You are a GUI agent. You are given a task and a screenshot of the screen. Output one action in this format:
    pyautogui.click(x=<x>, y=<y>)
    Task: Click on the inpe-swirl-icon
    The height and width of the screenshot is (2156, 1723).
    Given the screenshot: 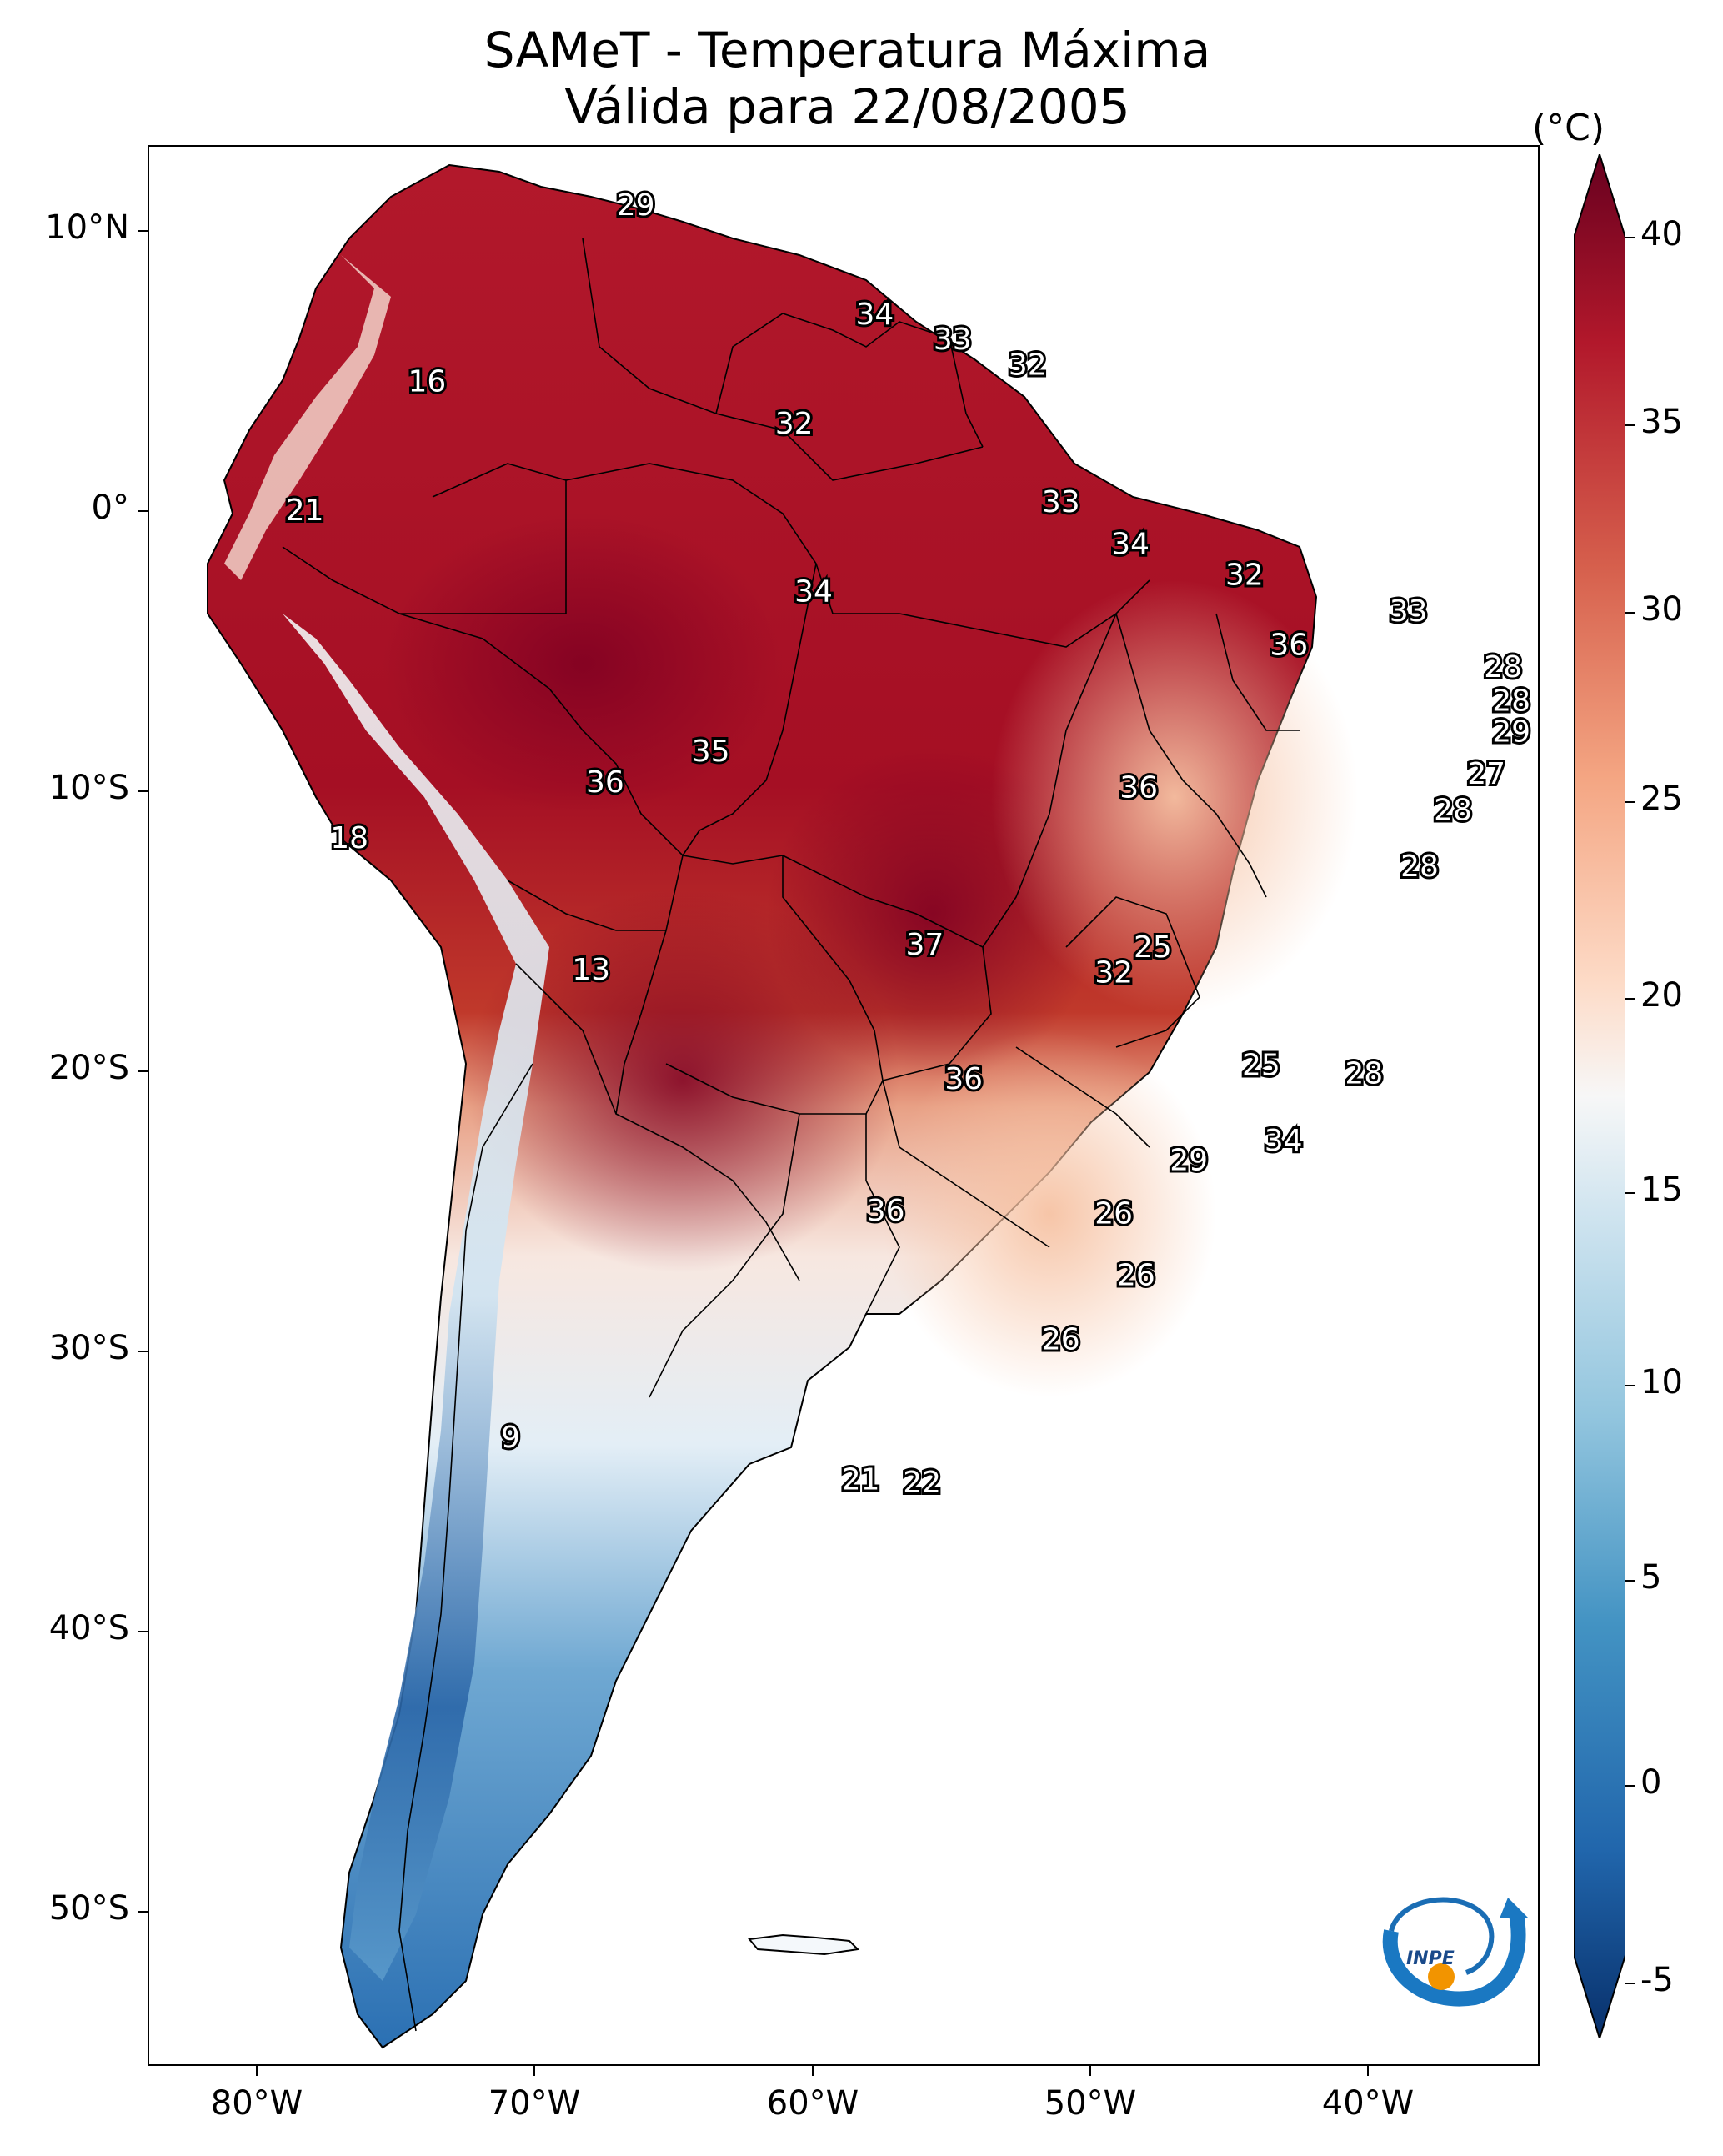 What is the action you would take?
    pyautogui.click(x=1442, y=1936)
    